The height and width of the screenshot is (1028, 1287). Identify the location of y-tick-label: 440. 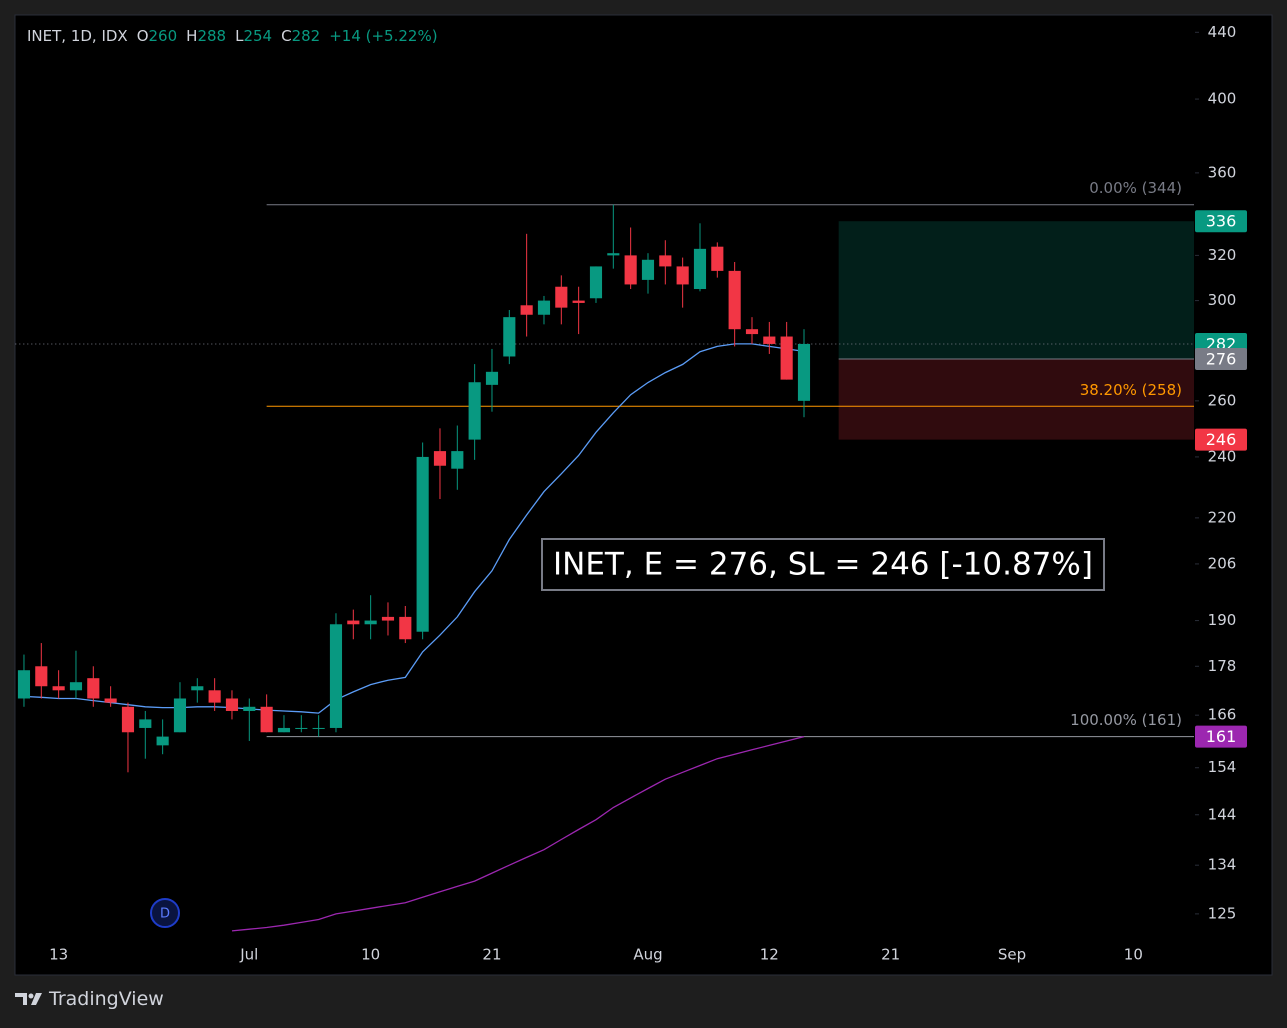
(1222, 32).